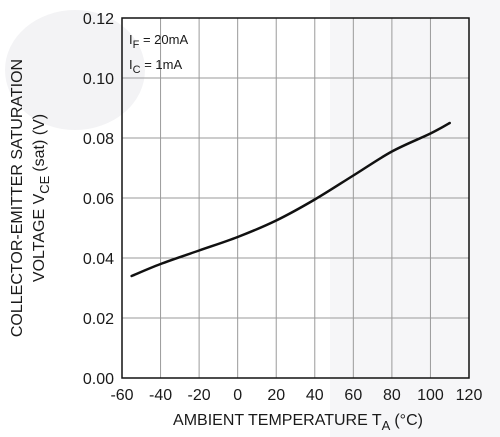 This screenshot has height=437, width=500. Describe the element at coordinates (98, 379) in the screenshot. I see `y-tick-label: 0.00` at that location.